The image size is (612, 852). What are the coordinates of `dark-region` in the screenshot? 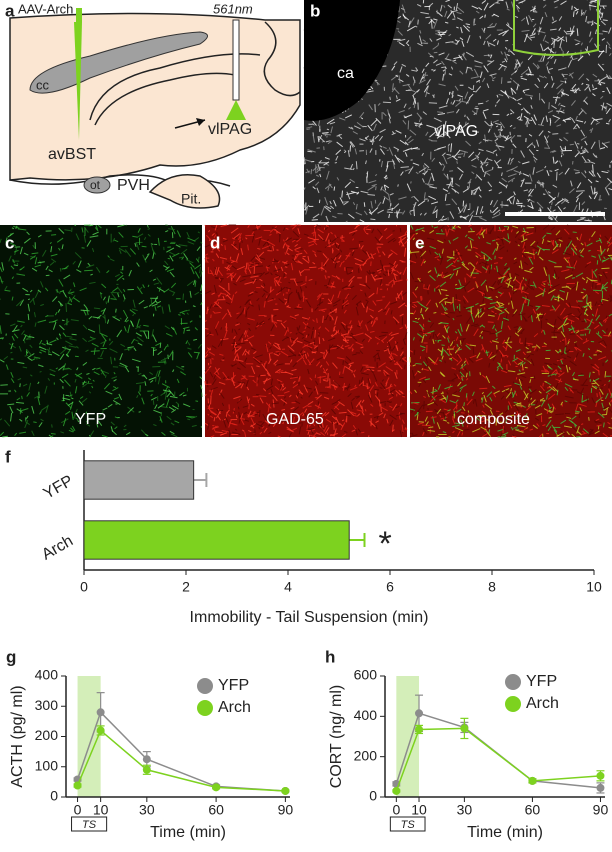 It's located at (352, 60).